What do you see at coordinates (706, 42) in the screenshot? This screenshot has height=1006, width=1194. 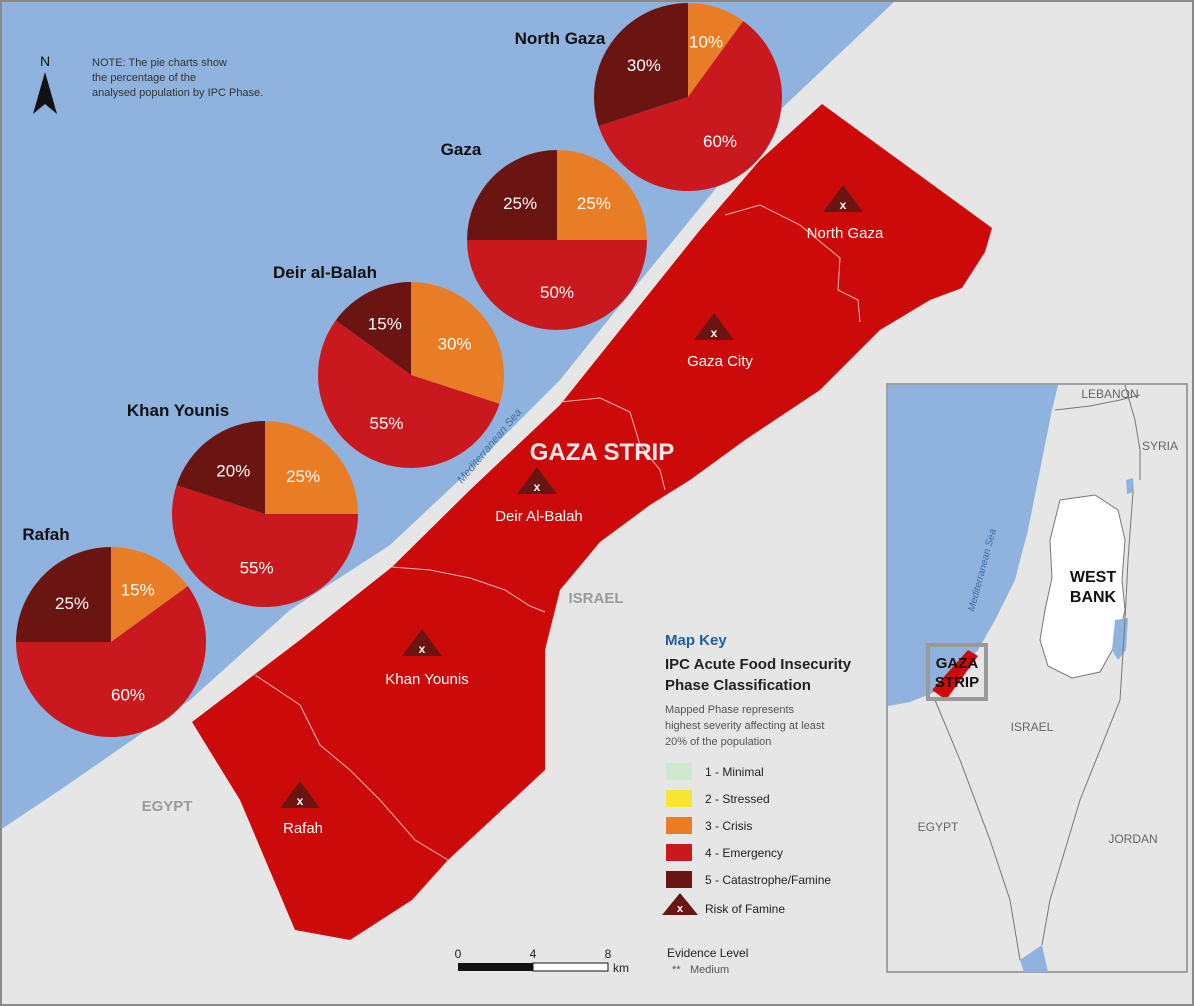 I see `pie-slice-label: 10%` at bounding box center [706, 42].